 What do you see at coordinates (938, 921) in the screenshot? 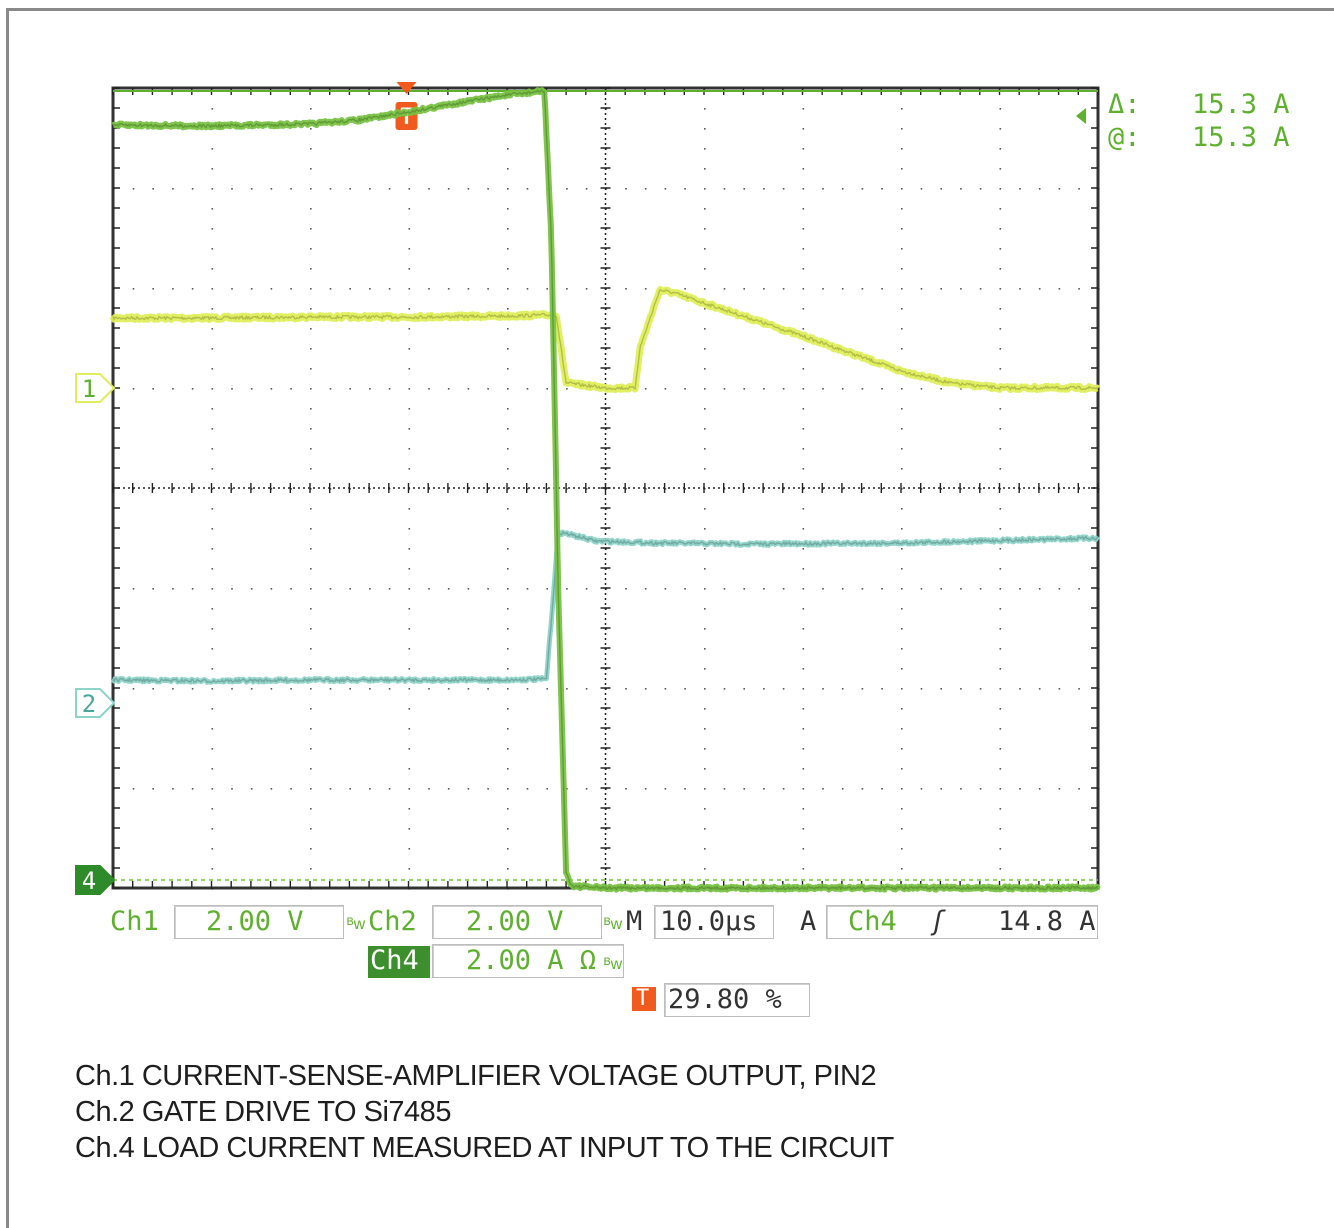
I see `trigger-slope-icon: ʃ` at bounding box center [938, 921].